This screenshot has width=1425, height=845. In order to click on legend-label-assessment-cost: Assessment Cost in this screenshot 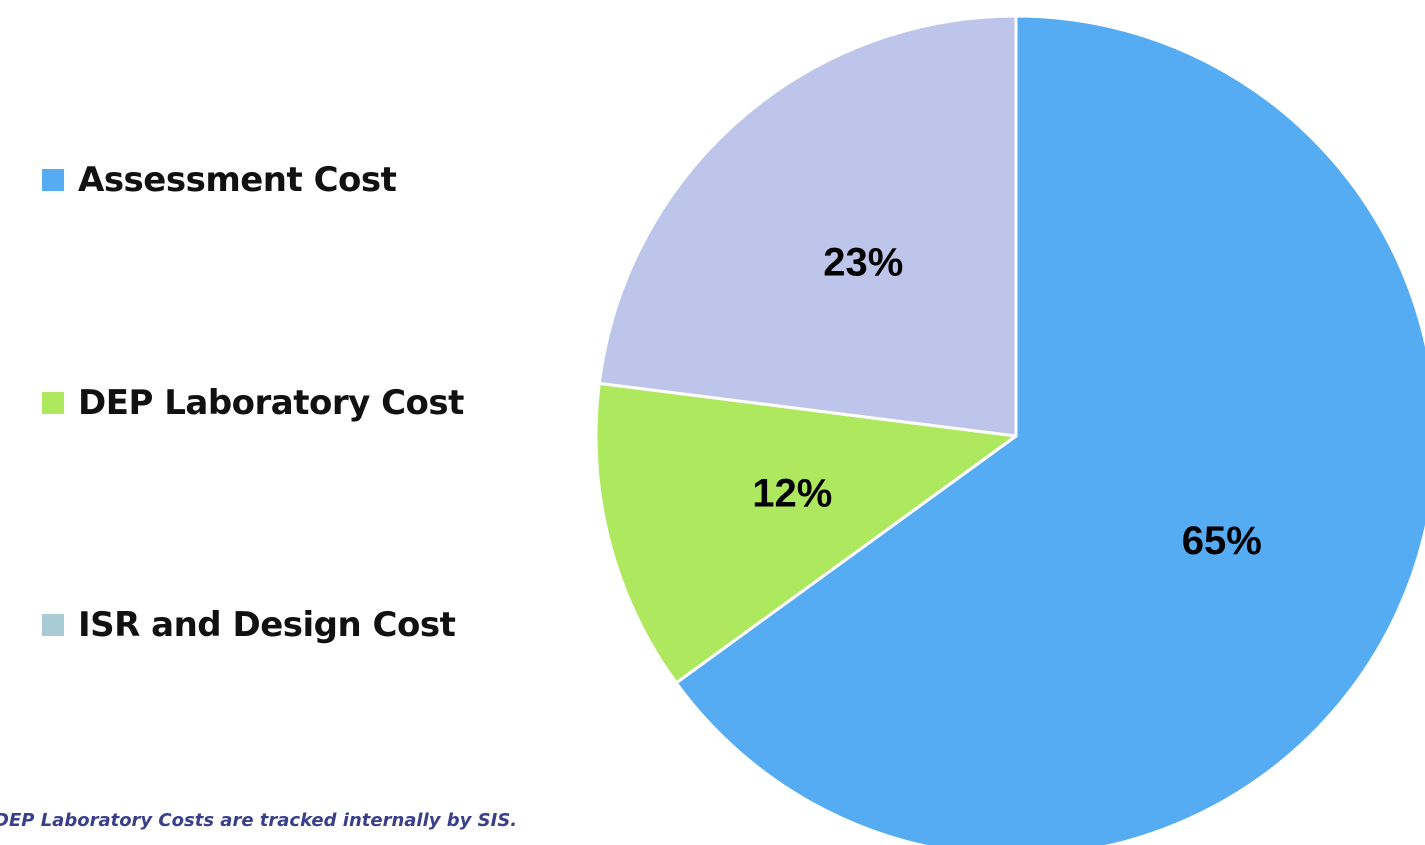, I will do `click(237, 180)`.